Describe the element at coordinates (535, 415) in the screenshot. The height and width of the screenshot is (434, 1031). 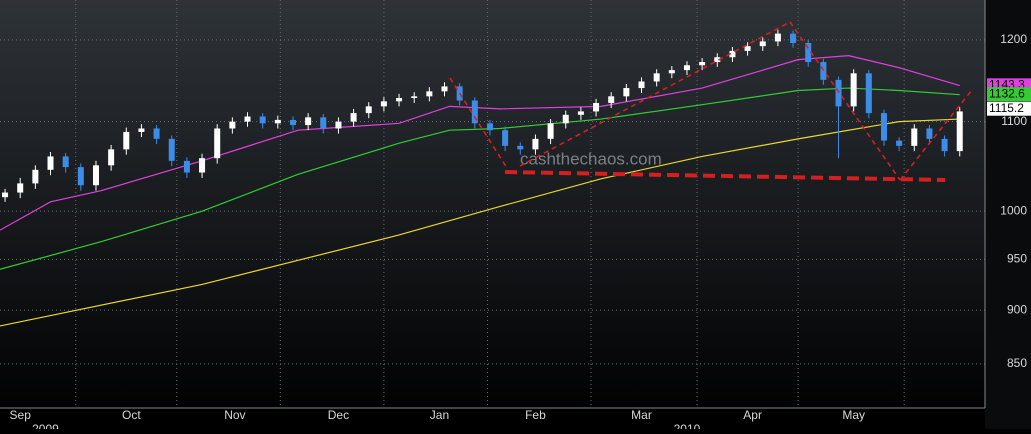
I see `x-tick-label: Feb` at that location.